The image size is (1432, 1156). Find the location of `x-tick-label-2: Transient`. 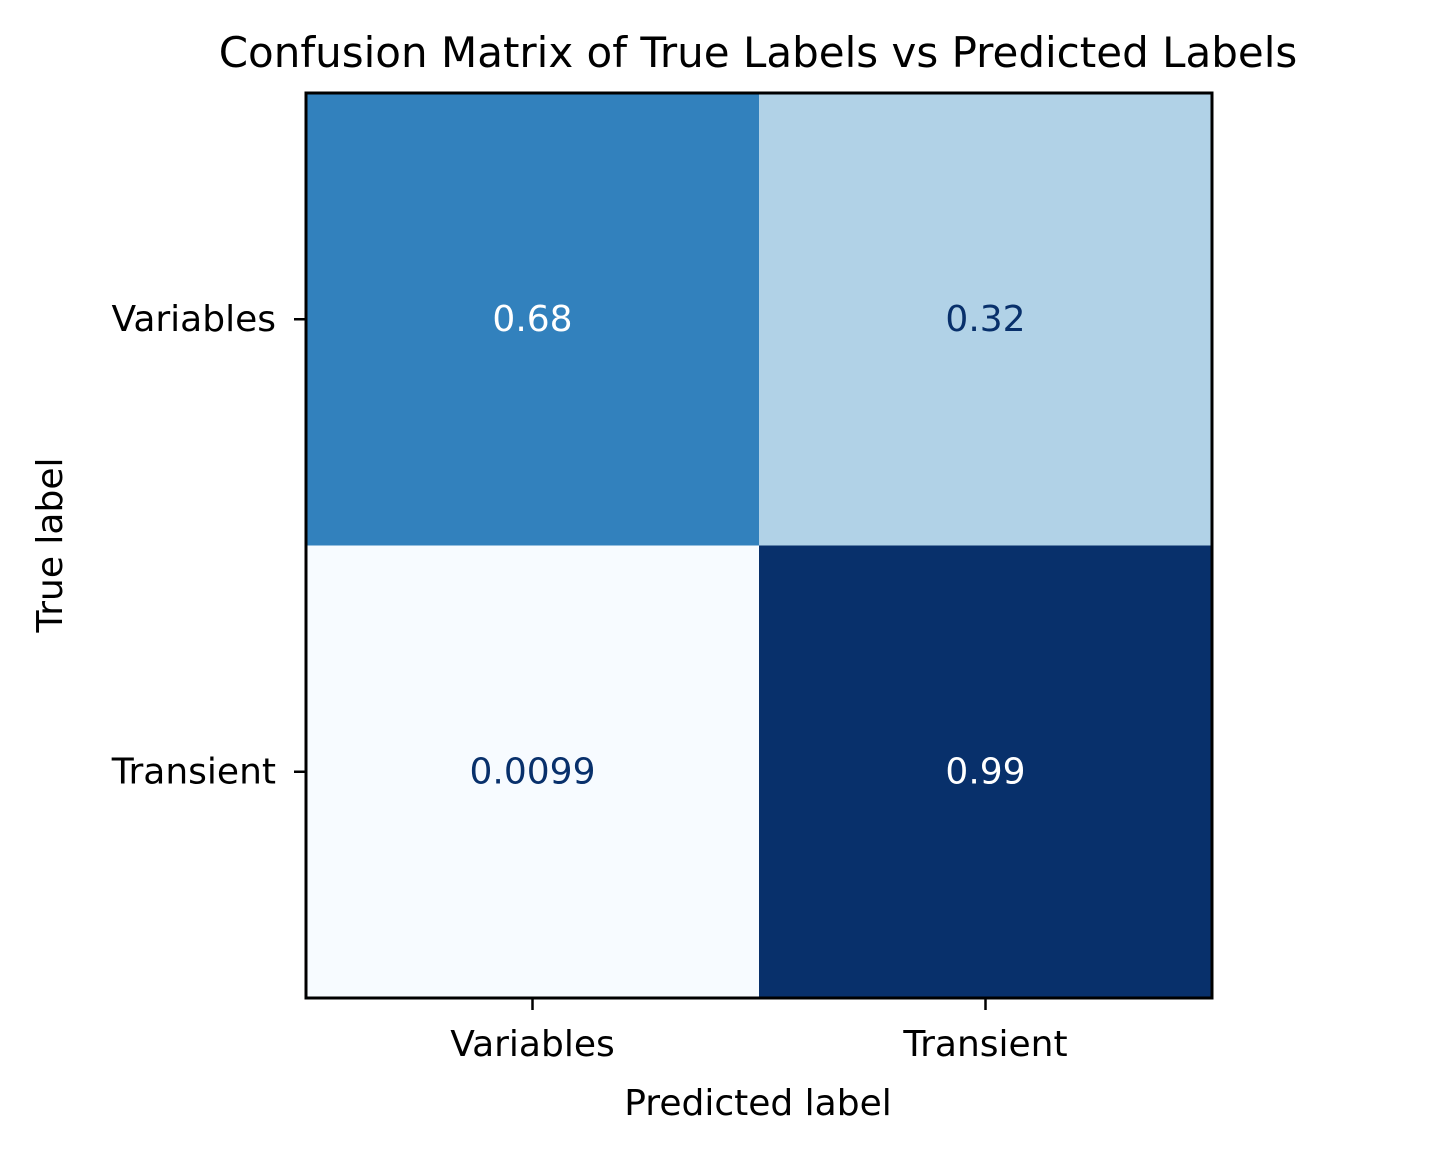

x-tick-label-2: Transient is located at coordinates (984, 1044).